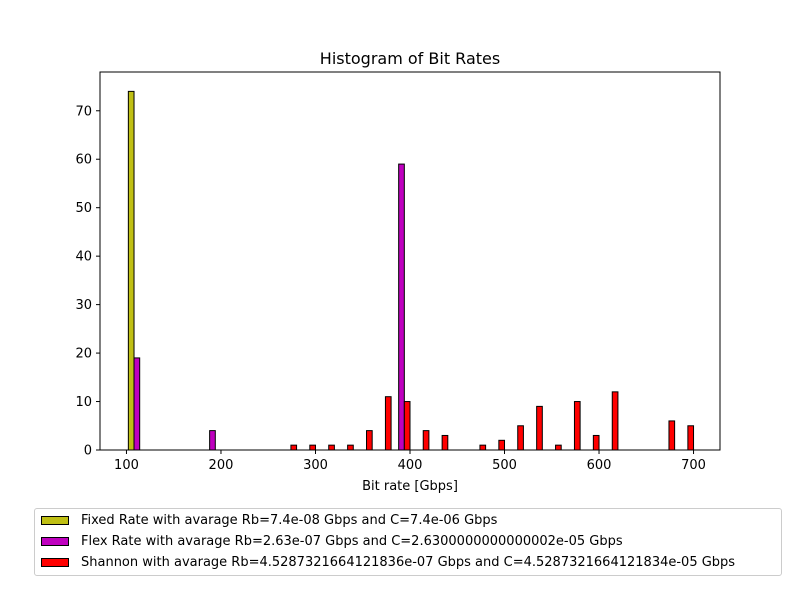 This screenshot has height=600, width=800. What do you see at coordinates (83, 111) in the screenshot?
I see `y-tick-label-70: 70` at bounding box center [83, 111].